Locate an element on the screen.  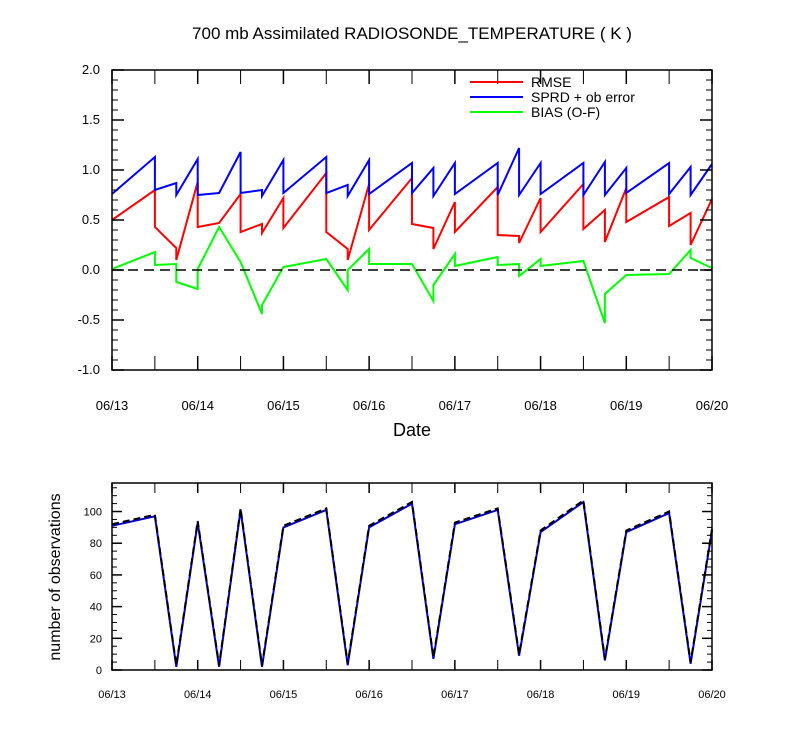
legend-label: RMSE is located at coordinates (551, 82).